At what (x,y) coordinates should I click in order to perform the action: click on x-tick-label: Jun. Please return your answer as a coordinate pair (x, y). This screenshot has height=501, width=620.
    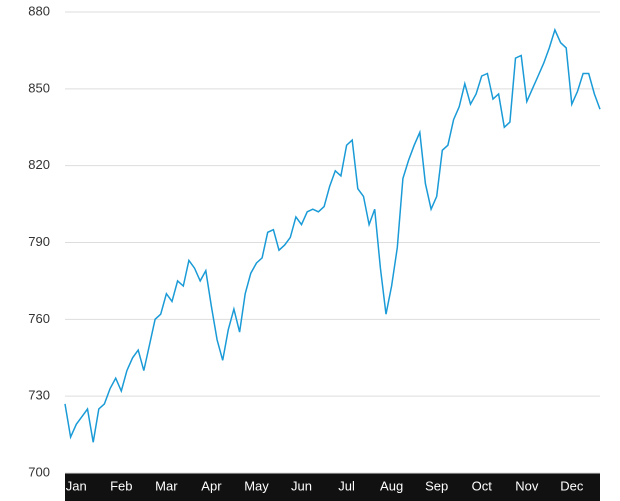
    Looking at the image, I should click on (301, 485).